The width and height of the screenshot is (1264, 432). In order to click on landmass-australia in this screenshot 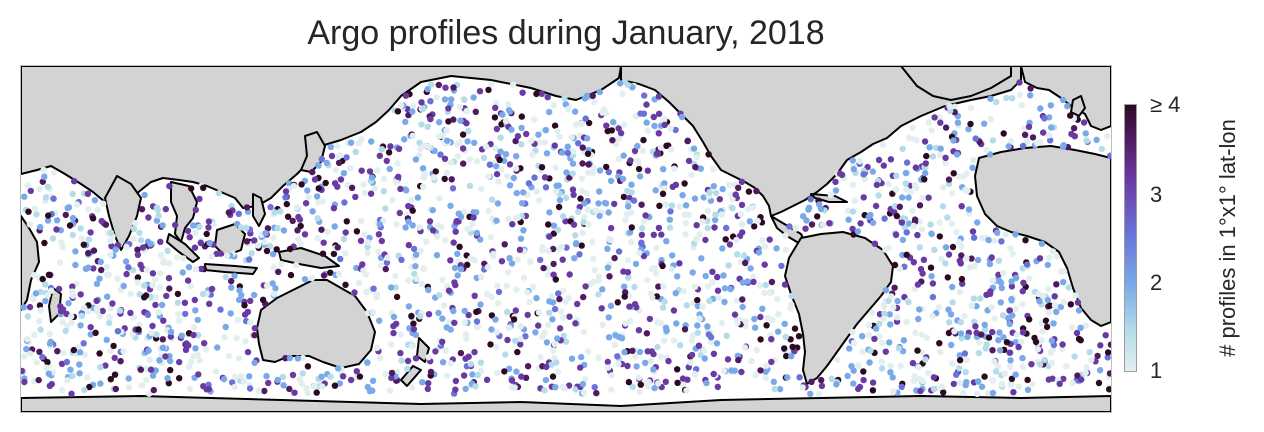, I will do `click(316, 324)`.